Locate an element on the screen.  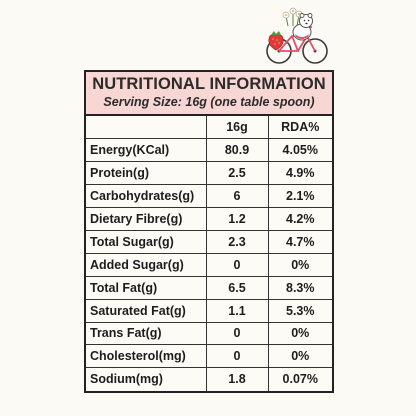
nutrient-name: Trans Fat(g) is located at coordinates (146, 333).